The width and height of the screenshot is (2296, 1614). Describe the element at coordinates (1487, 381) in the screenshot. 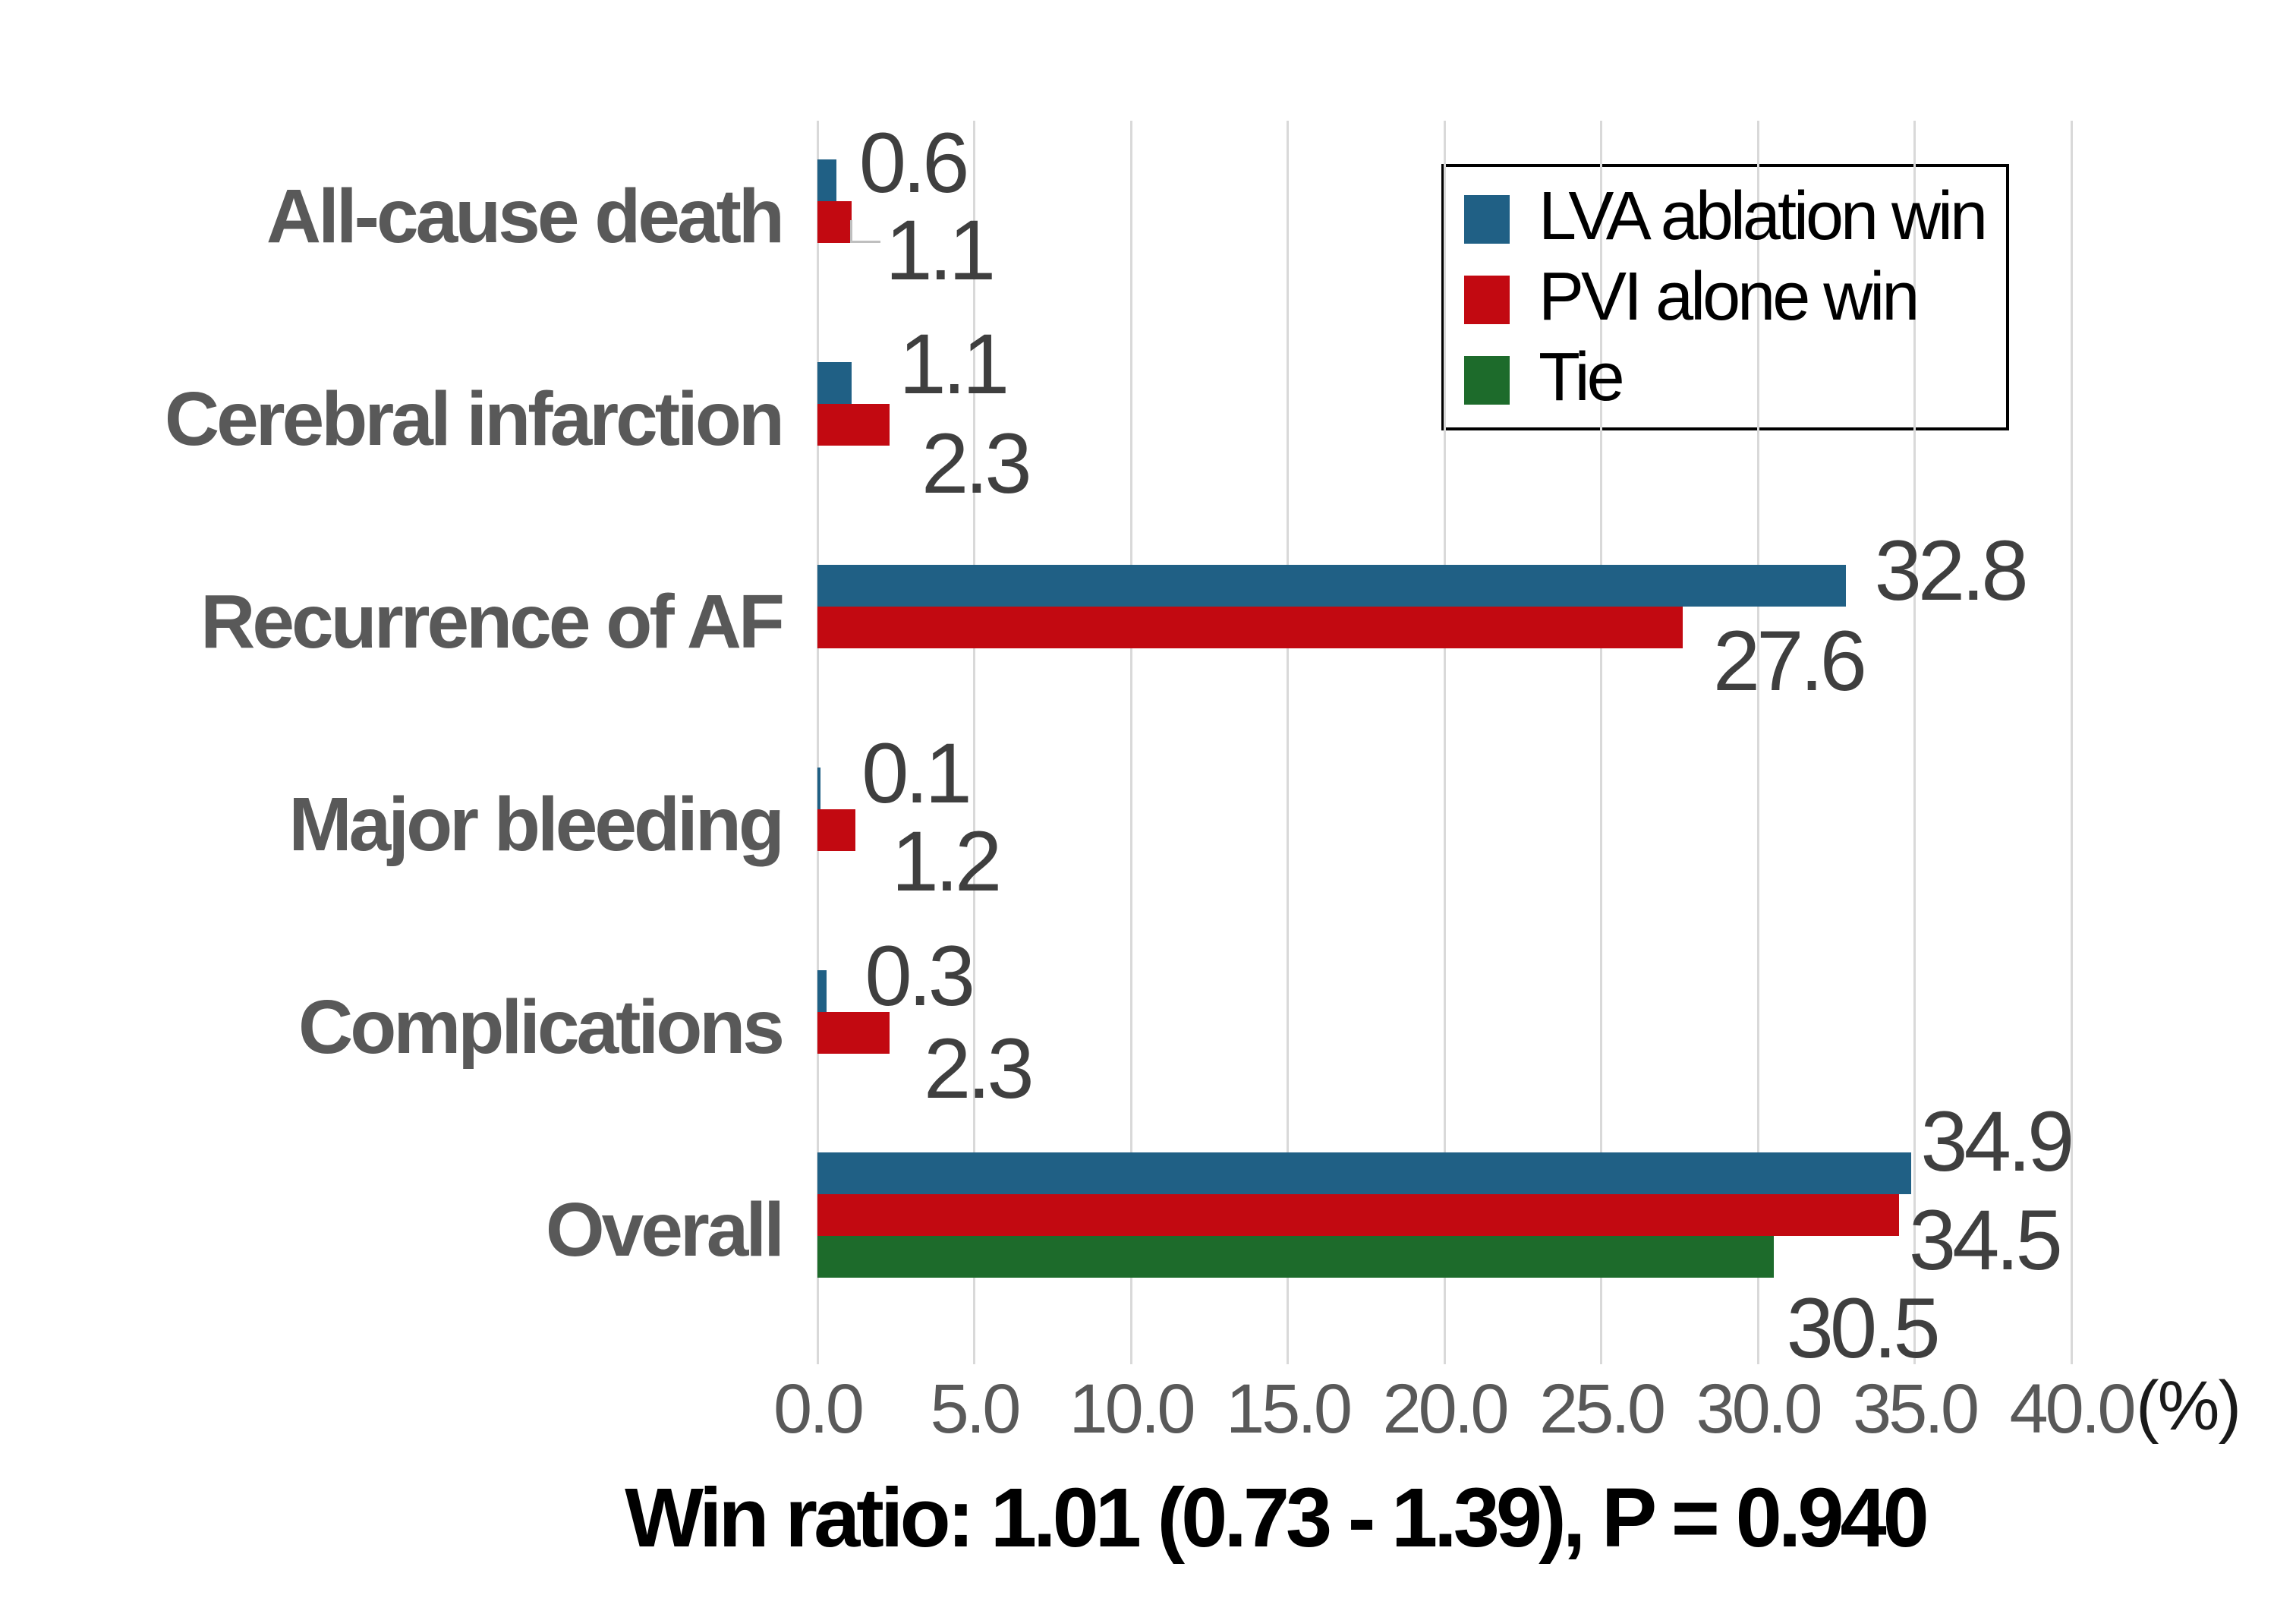

I see `tie-swatch` at that location.